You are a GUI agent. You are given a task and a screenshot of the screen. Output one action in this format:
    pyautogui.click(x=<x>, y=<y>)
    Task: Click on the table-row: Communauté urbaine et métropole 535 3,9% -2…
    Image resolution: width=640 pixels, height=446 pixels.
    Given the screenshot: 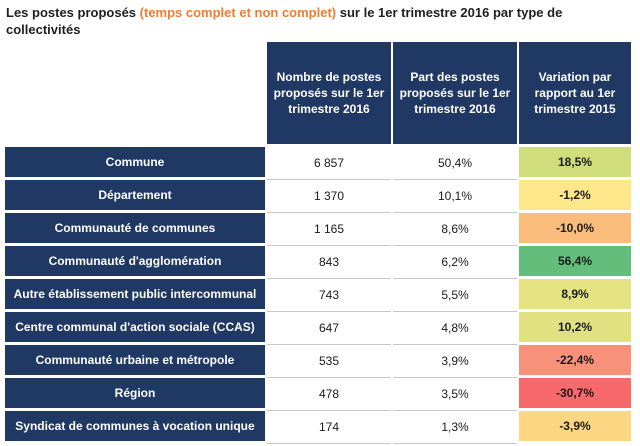 What is the action you would take?
    pyautogui.click(x=318, y=361)
    